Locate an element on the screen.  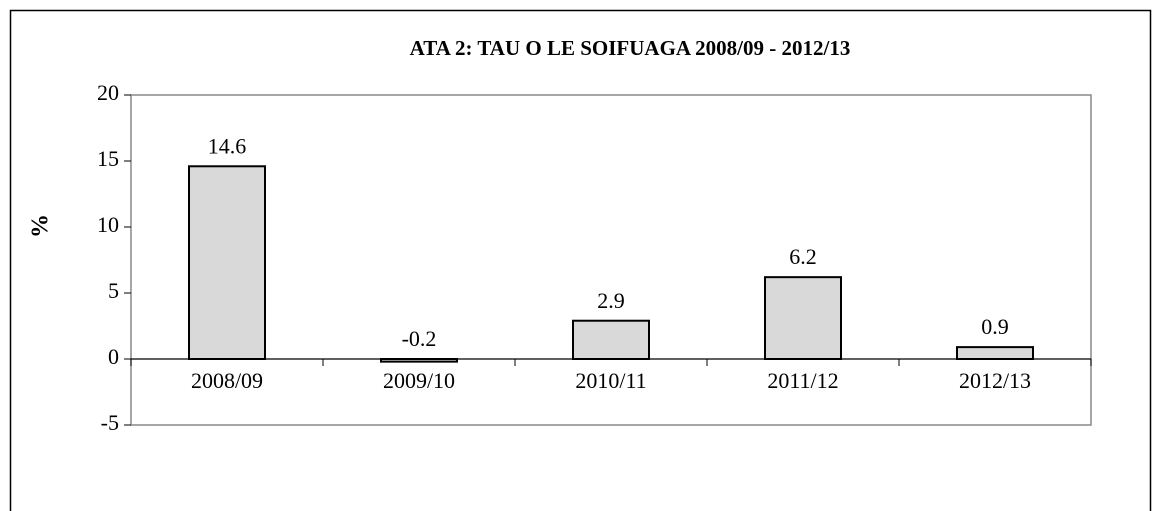
data-label: 14.6 is located at coordinates (227, 145).